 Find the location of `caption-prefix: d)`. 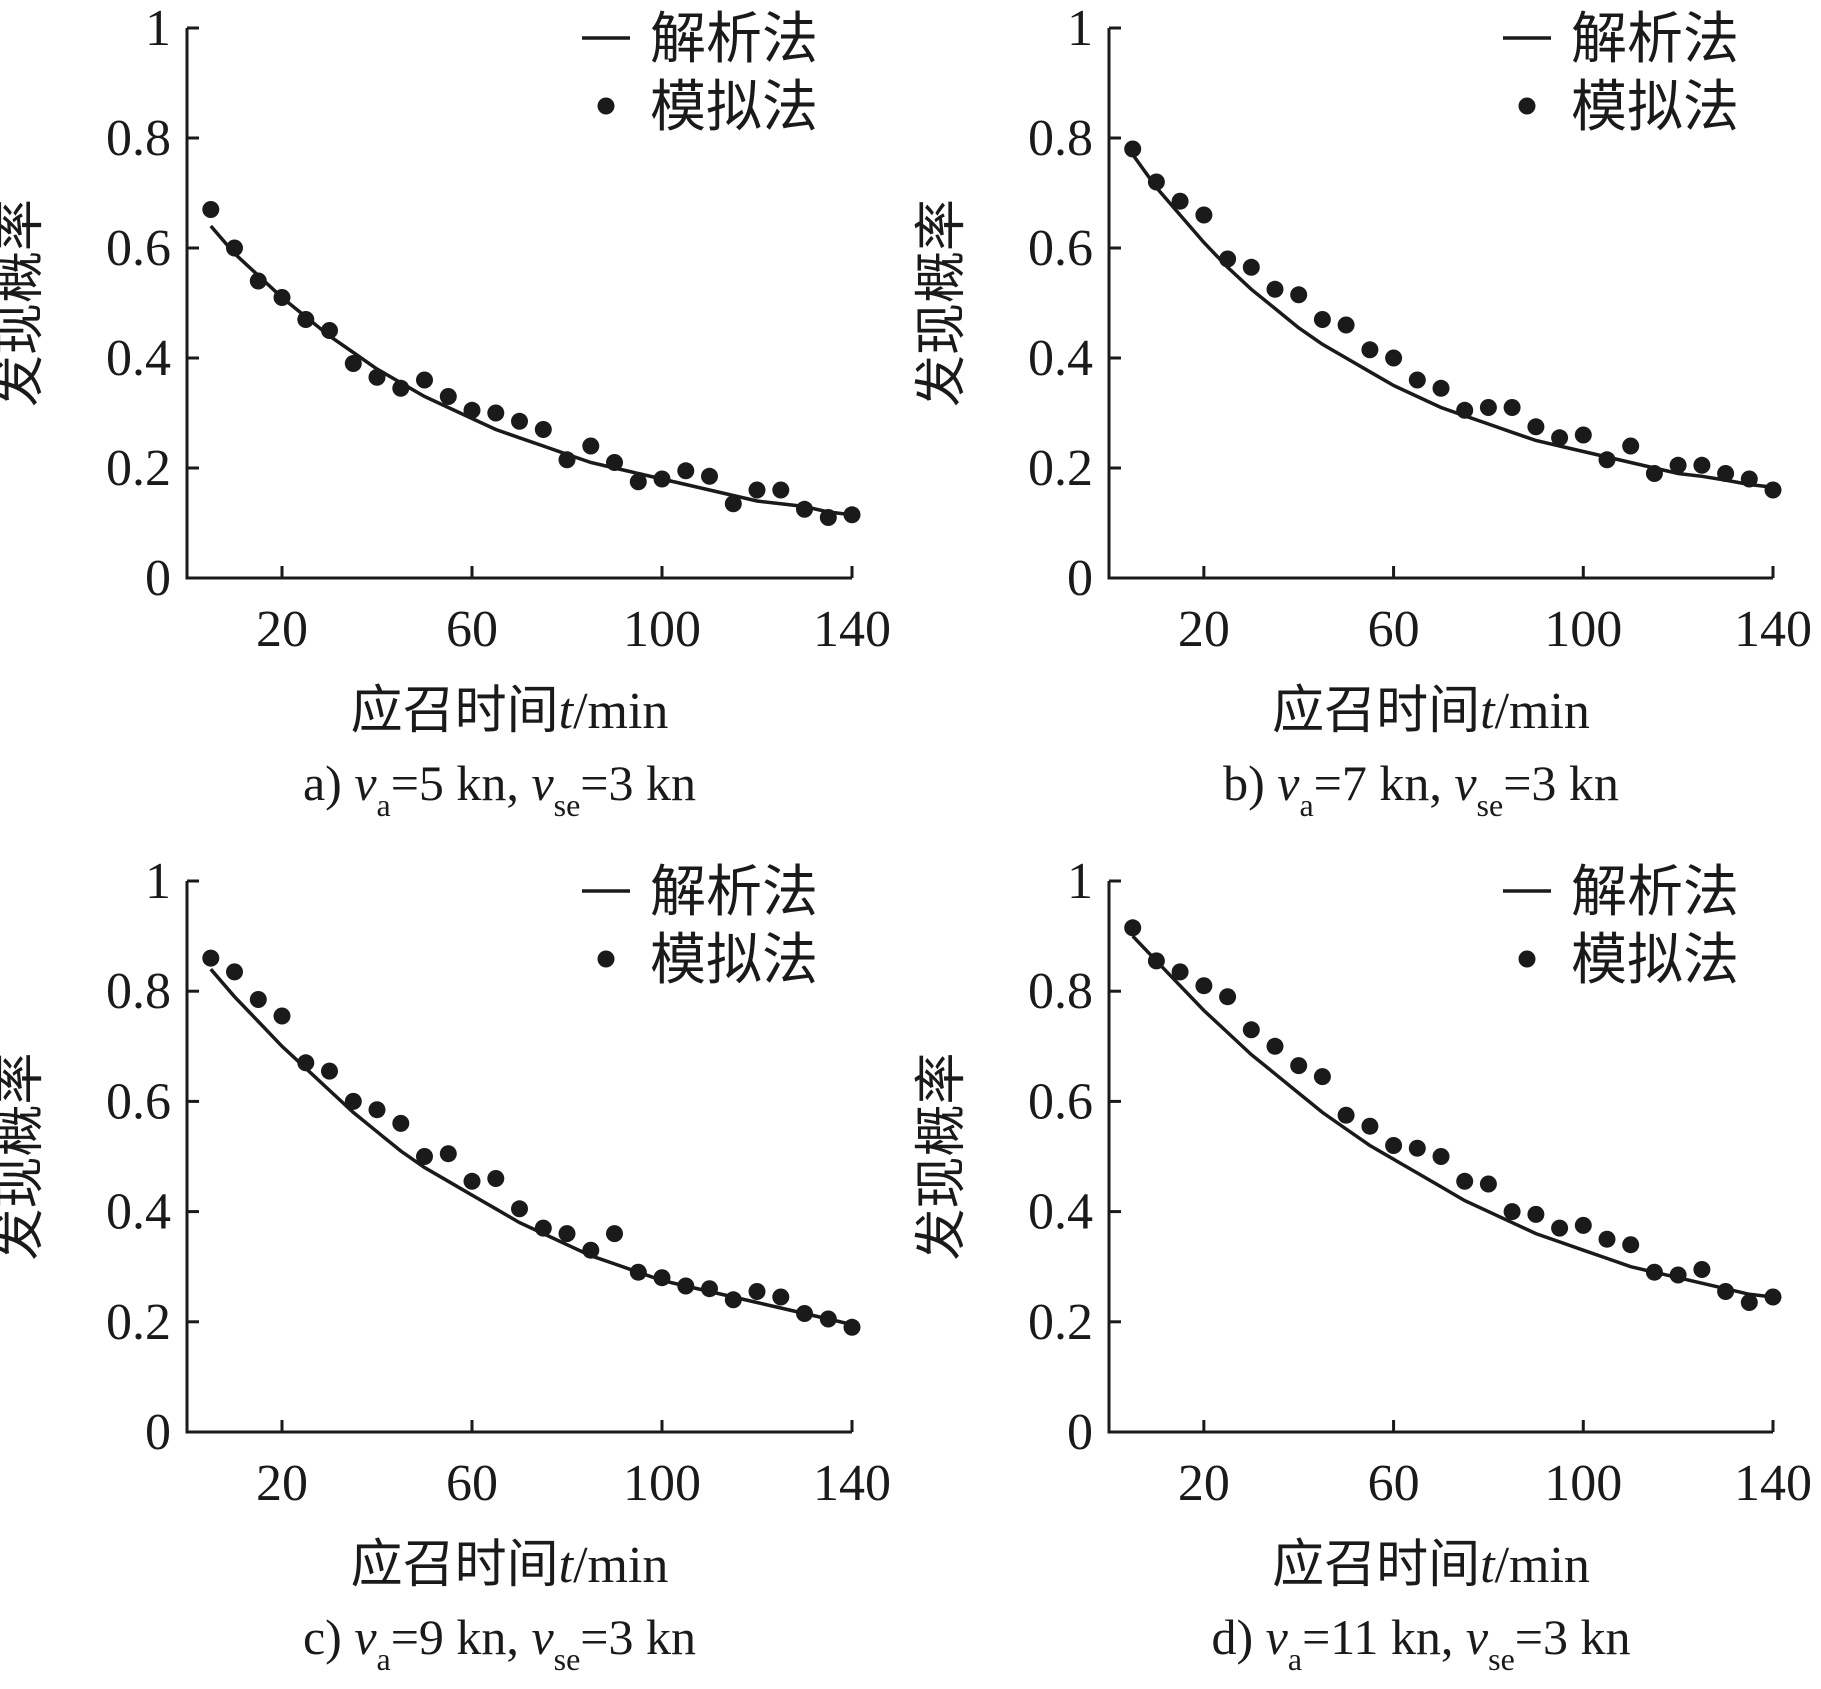

caption-prefix: d) is located at coordinates (1239, 1637).